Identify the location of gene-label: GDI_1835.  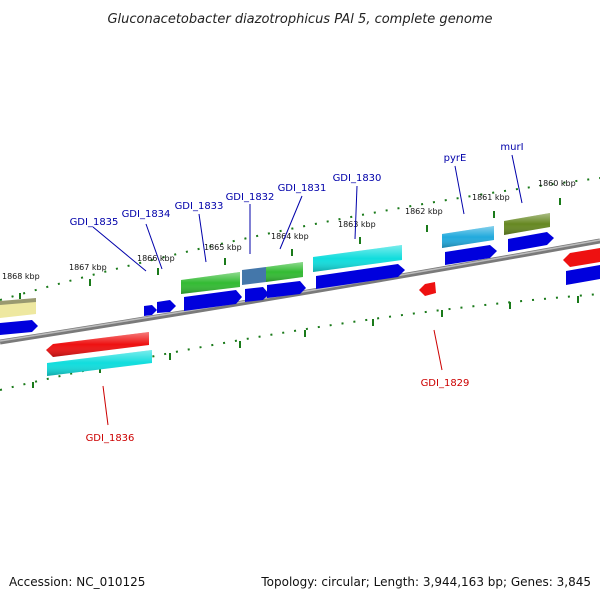
(94, 222).